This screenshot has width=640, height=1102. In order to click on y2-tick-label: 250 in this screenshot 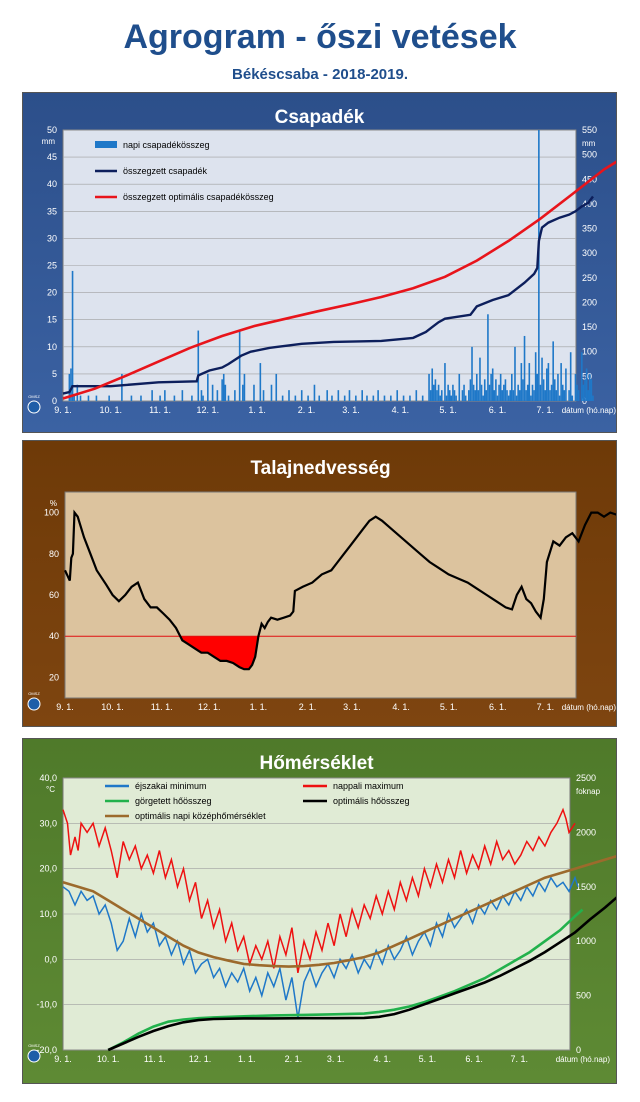, I will do `click(589, 278)`.